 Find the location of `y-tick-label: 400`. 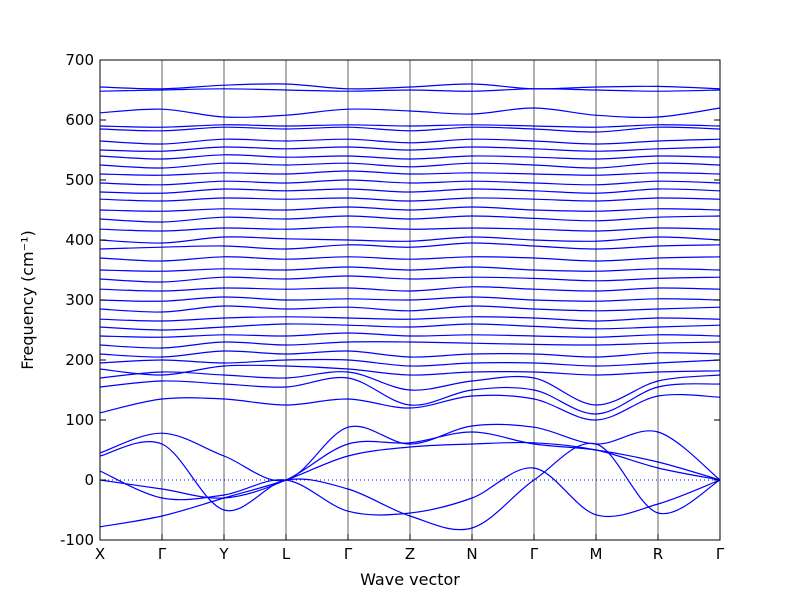

y-tick-label: 400 is located at coordinates (79, 240).